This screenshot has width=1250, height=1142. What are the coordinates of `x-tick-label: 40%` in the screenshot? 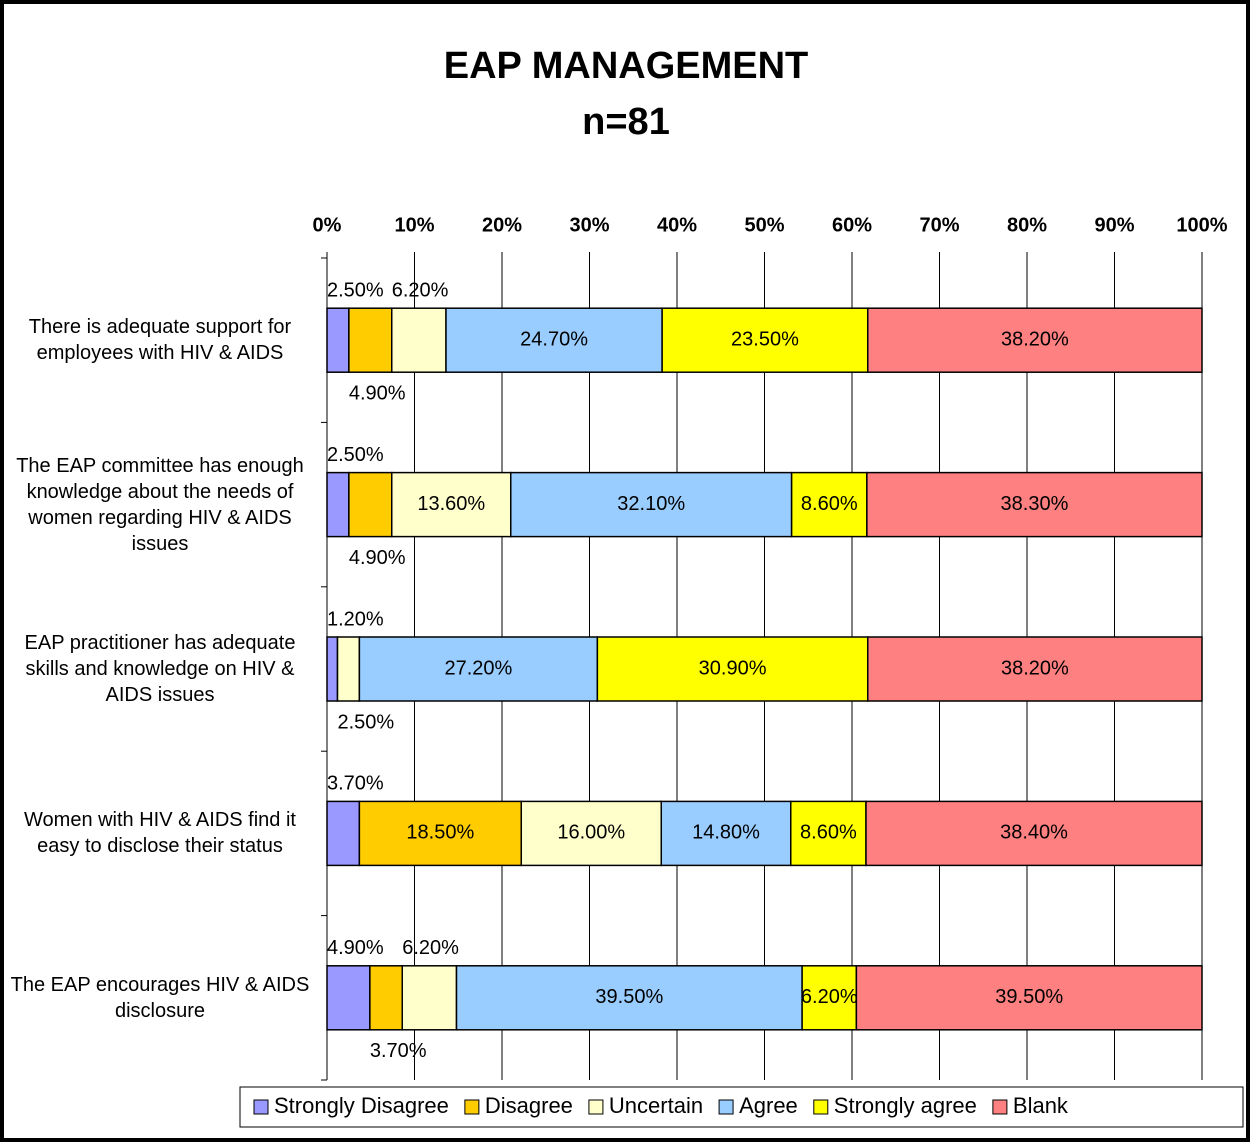 It's located at (677, 225).